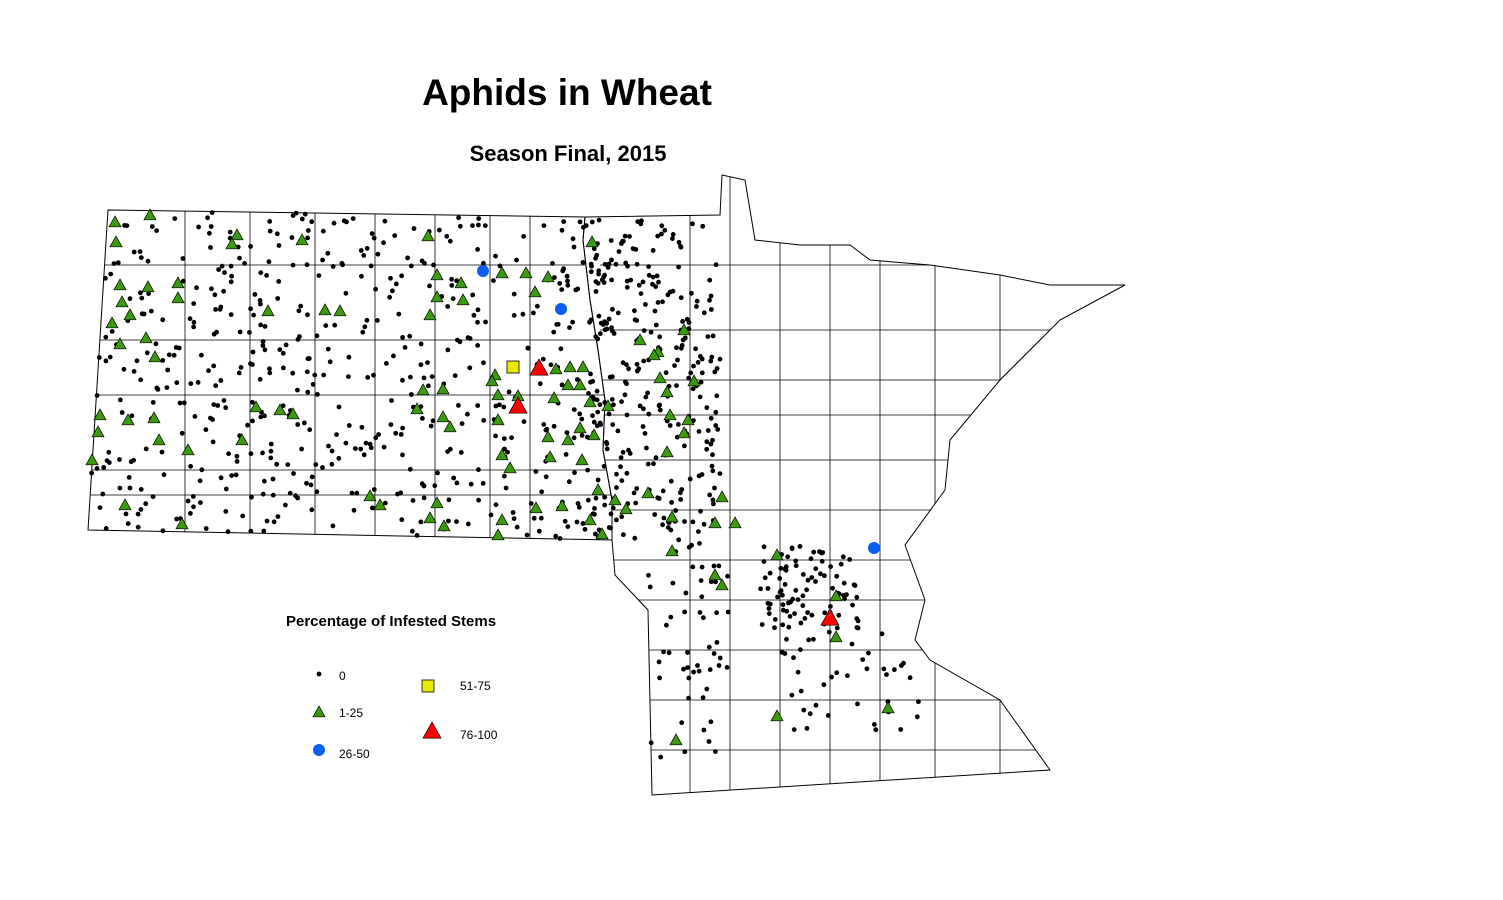 The image size is (1503, 900). I want to click on map-subtitle: Season Final, 2015, so click(568, 153).